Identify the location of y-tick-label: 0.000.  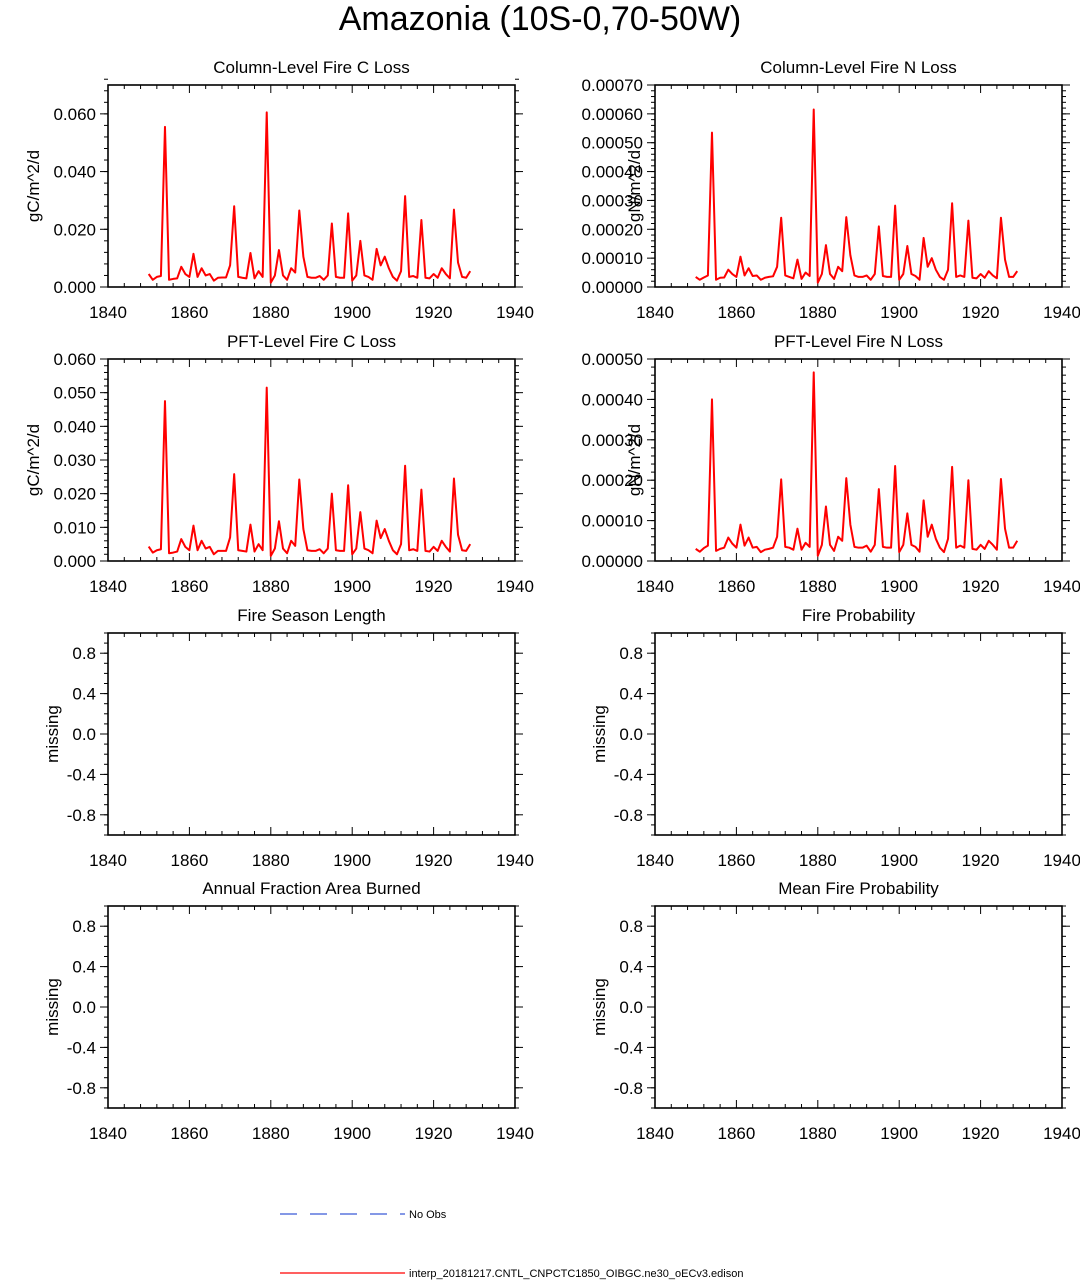
(74, 561).